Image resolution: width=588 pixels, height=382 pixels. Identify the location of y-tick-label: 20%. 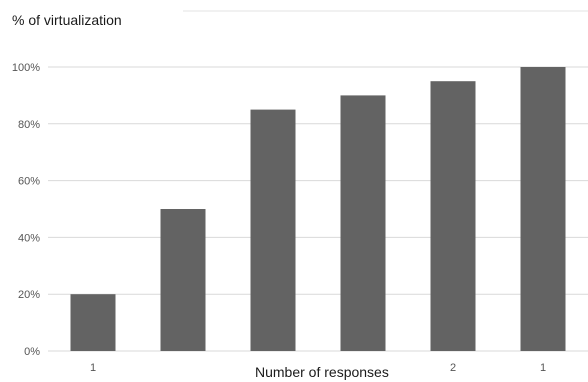
(29, 295).